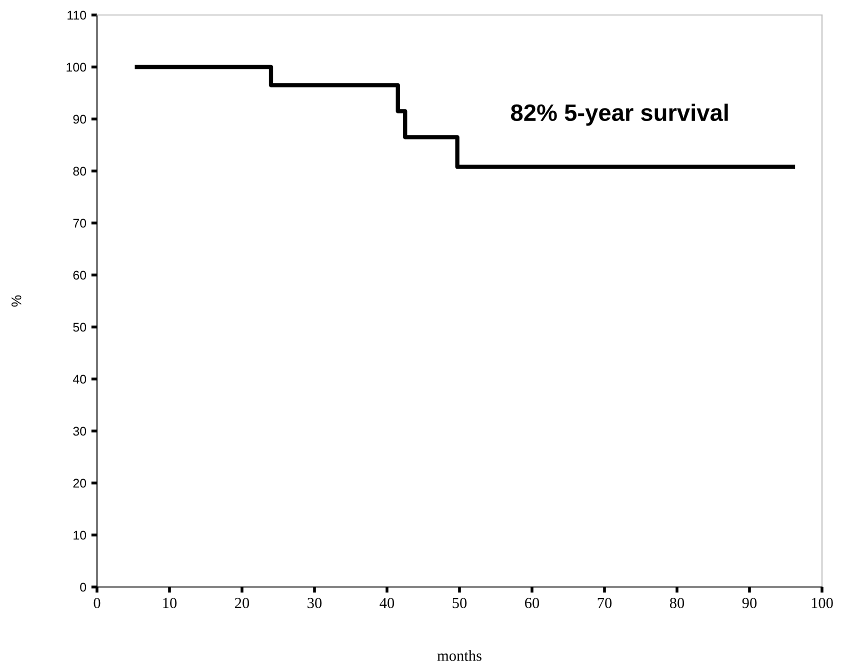 Image resolution: width=844 pixels, height=668 pixels. What do you see at coordinates (677, 603) in the screenshot?
I see `x-tick-label: 80` at bounding box center [677, 603].